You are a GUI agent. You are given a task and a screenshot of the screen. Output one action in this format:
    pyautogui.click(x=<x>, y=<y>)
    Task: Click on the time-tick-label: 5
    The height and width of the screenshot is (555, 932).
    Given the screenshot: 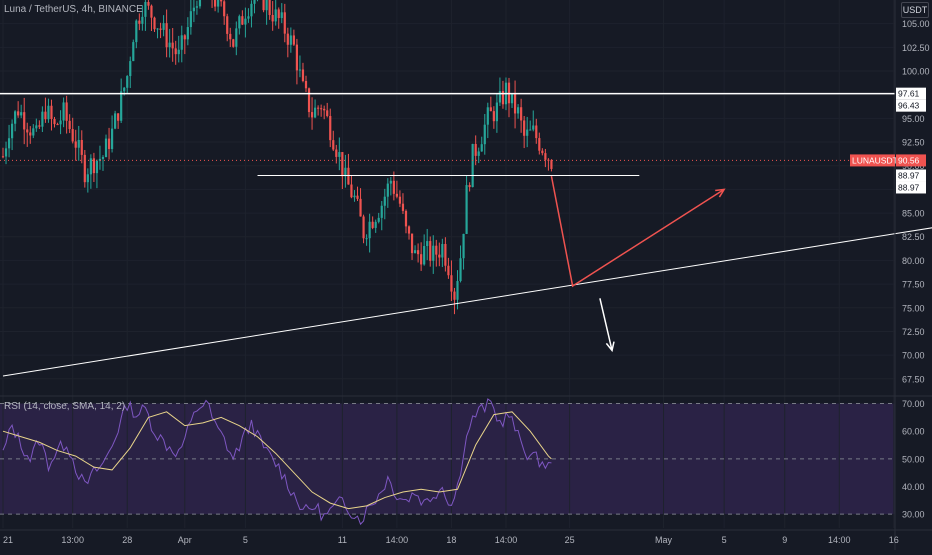 What is the action you would take?
    pyautogui.click(x=245, y=540)
    